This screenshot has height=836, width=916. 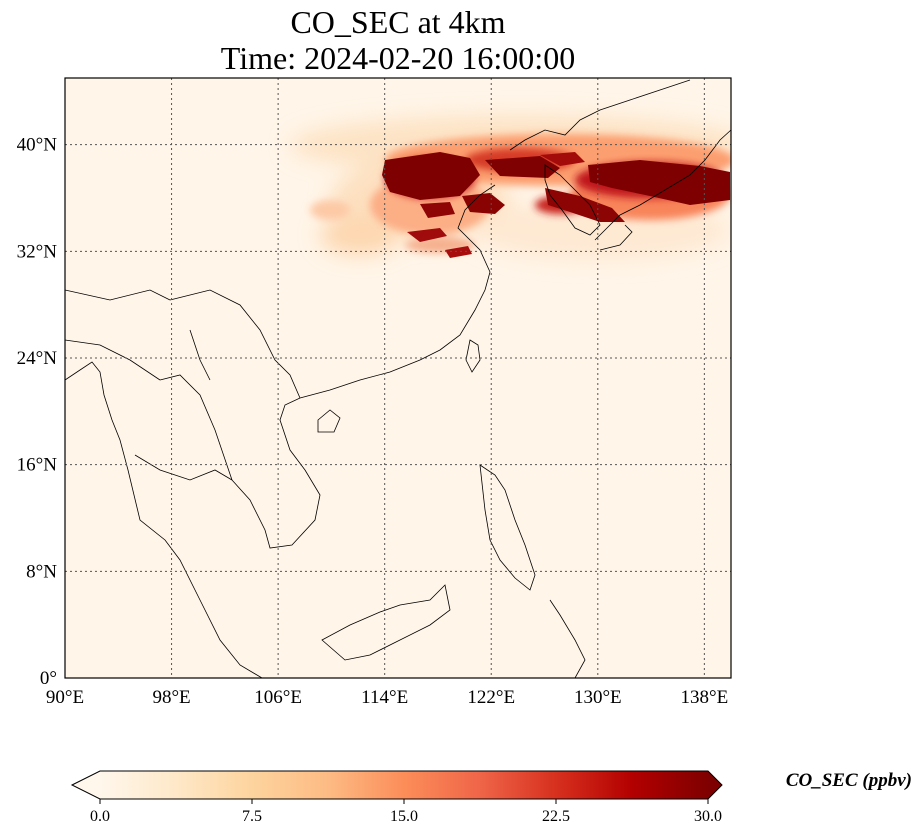 What do you see at coordinates (37, 465) in the screenshot?
I see `lat-tick-label: 16°N` at bounding box center [37, 465].